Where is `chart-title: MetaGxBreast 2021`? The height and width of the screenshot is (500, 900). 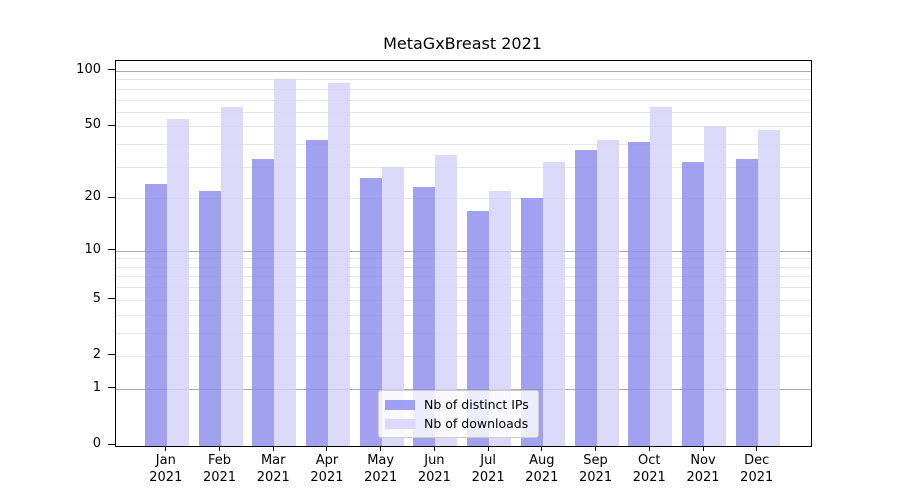
chart-title: MetaGxBreast 2021 is located at coordinates (462, 43).